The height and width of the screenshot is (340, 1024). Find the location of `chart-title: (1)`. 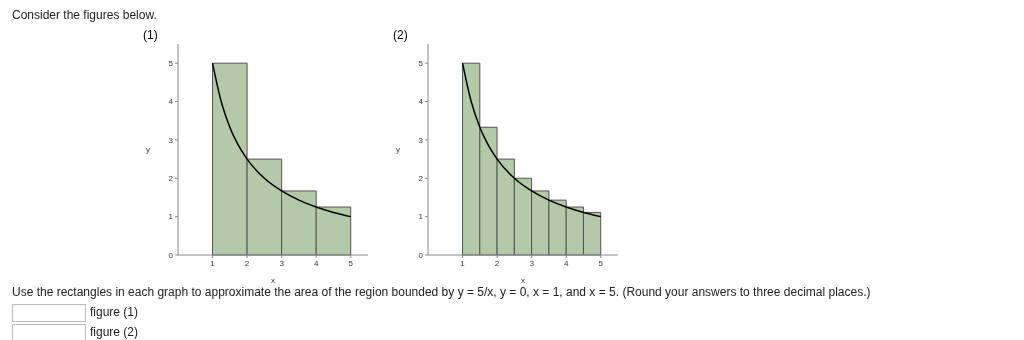

chart-title: (1) is located at coordinates (150, 35).